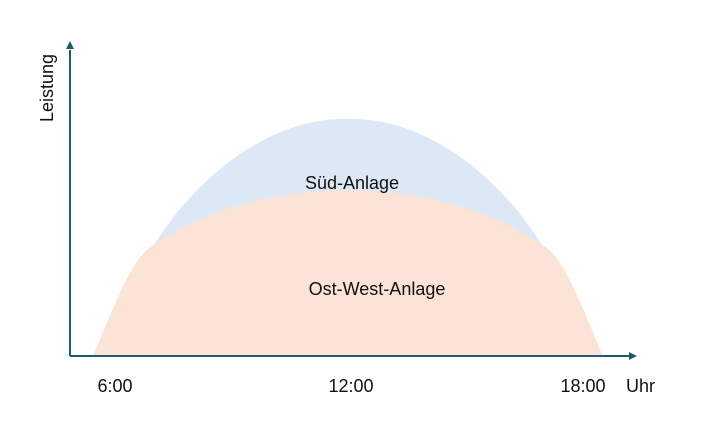  I want to click on ost-west-anlage-label: Ost-West-Anlage, so click(377, 289).